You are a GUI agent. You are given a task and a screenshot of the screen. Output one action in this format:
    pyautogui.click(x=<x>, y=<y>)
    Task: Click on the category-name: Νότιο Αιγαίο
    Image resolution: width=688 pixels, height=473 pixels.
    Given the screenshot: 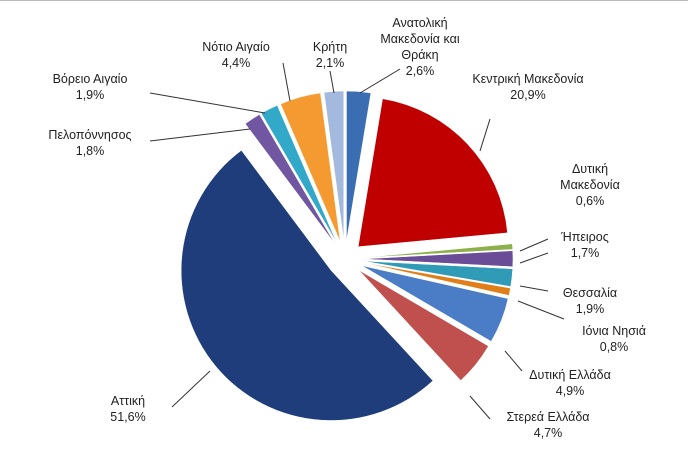 What is the action you would take?
    pyautogui.click(x=236, y=47)
    